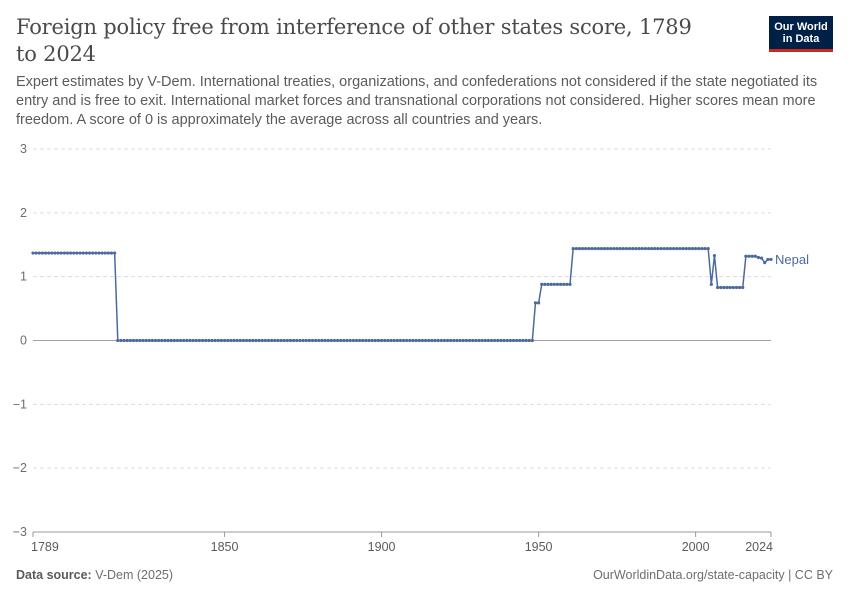 This screenshot has width=850, height=600. Describe the element at coordinates (539, 547) in the screenshot. I see `x-tick-label: 1950` at that location.